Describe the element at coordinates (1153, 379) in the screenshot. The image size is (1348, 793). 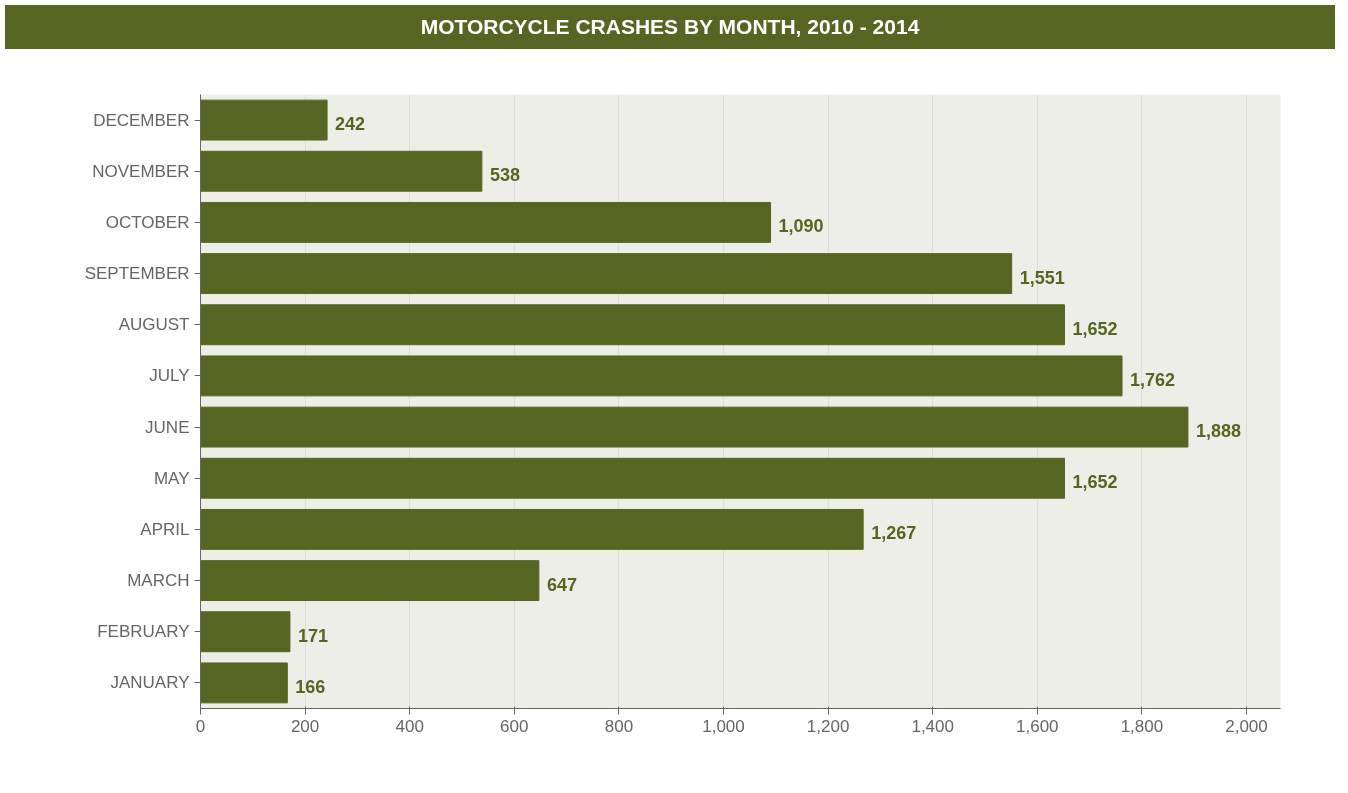
I see `data-label: 1,762` at that location.